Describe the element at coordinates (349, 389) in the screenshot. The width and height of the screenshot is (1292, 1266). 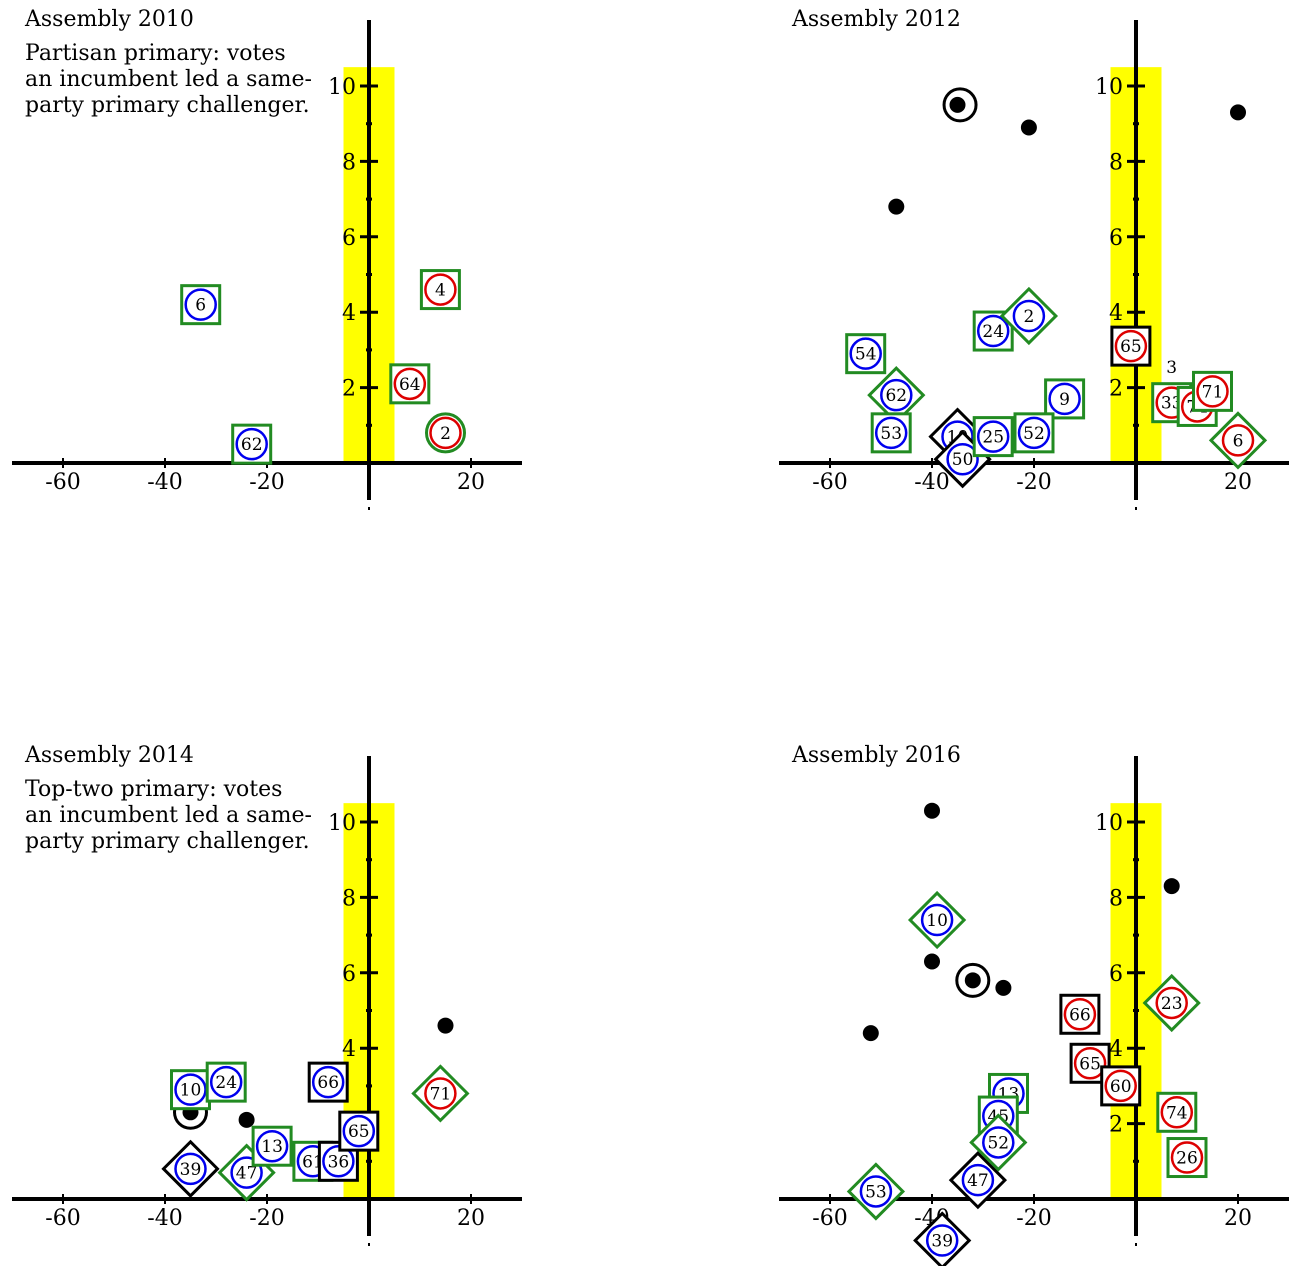
I see `y-tick-label: 2` at that location.